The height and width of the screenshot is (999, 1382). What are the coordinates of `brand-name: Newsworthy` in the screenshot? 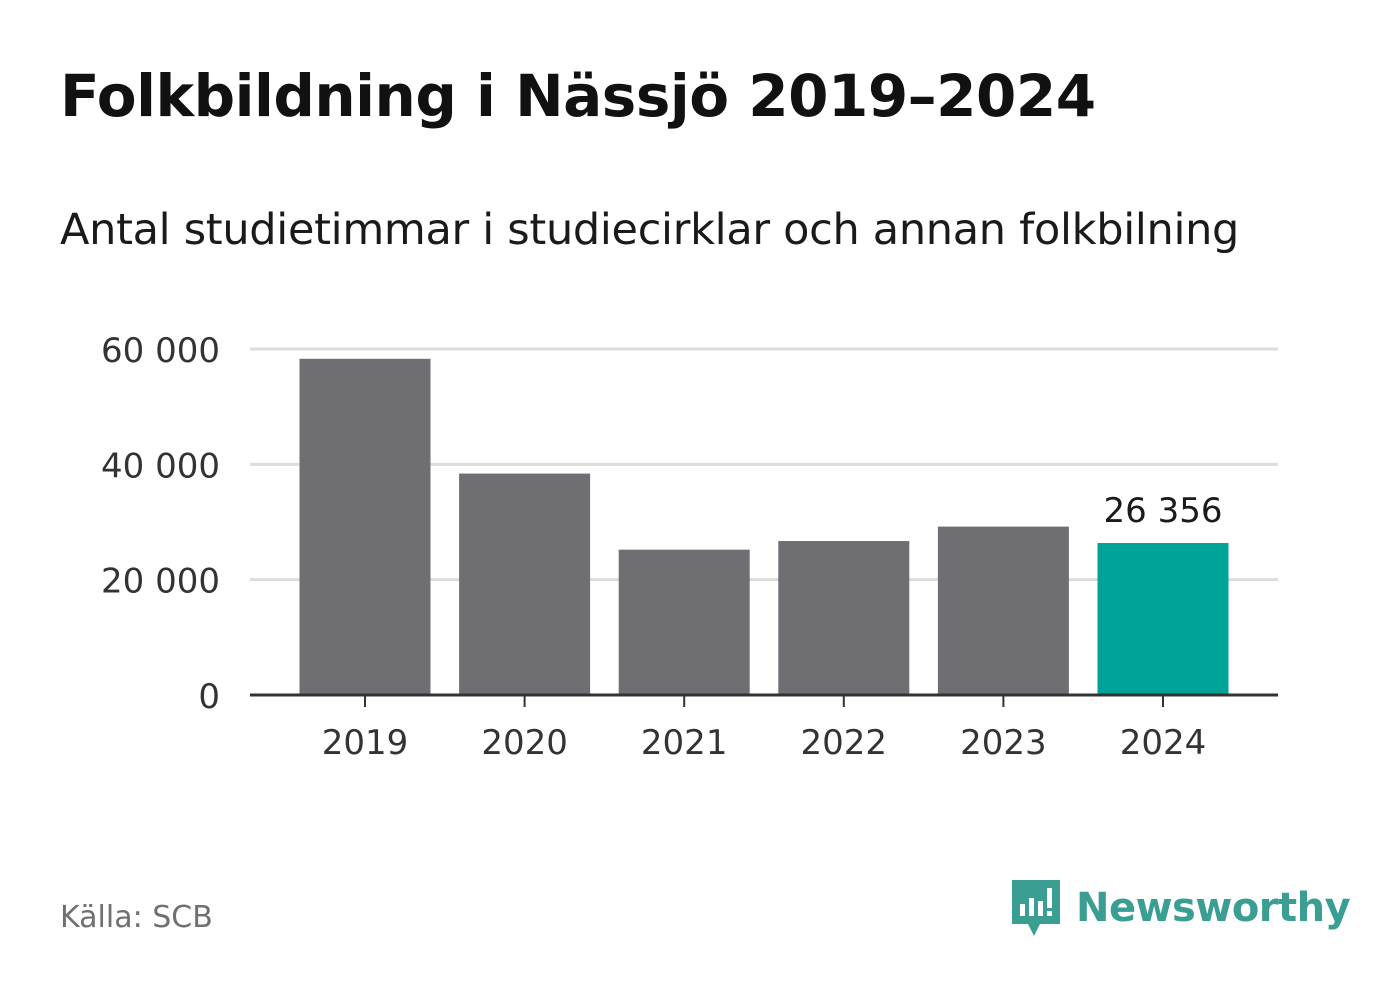 It's located at (1213, 908).